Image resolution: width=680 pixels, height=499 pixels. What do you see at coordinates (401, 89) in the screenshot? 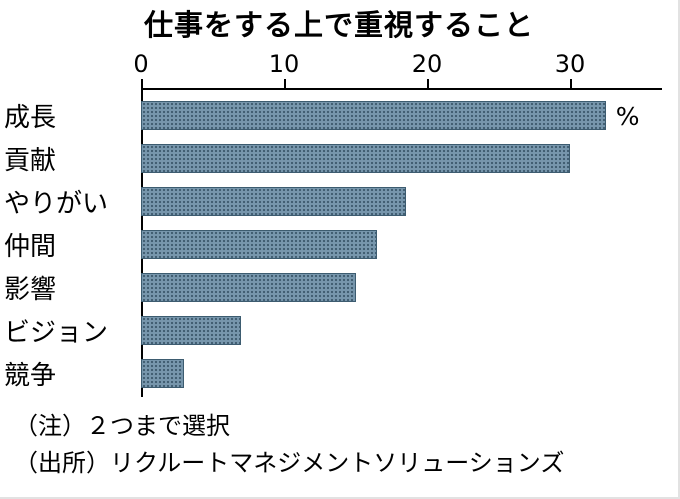
I see `x-axis-line` at bounding box center [401, 89].